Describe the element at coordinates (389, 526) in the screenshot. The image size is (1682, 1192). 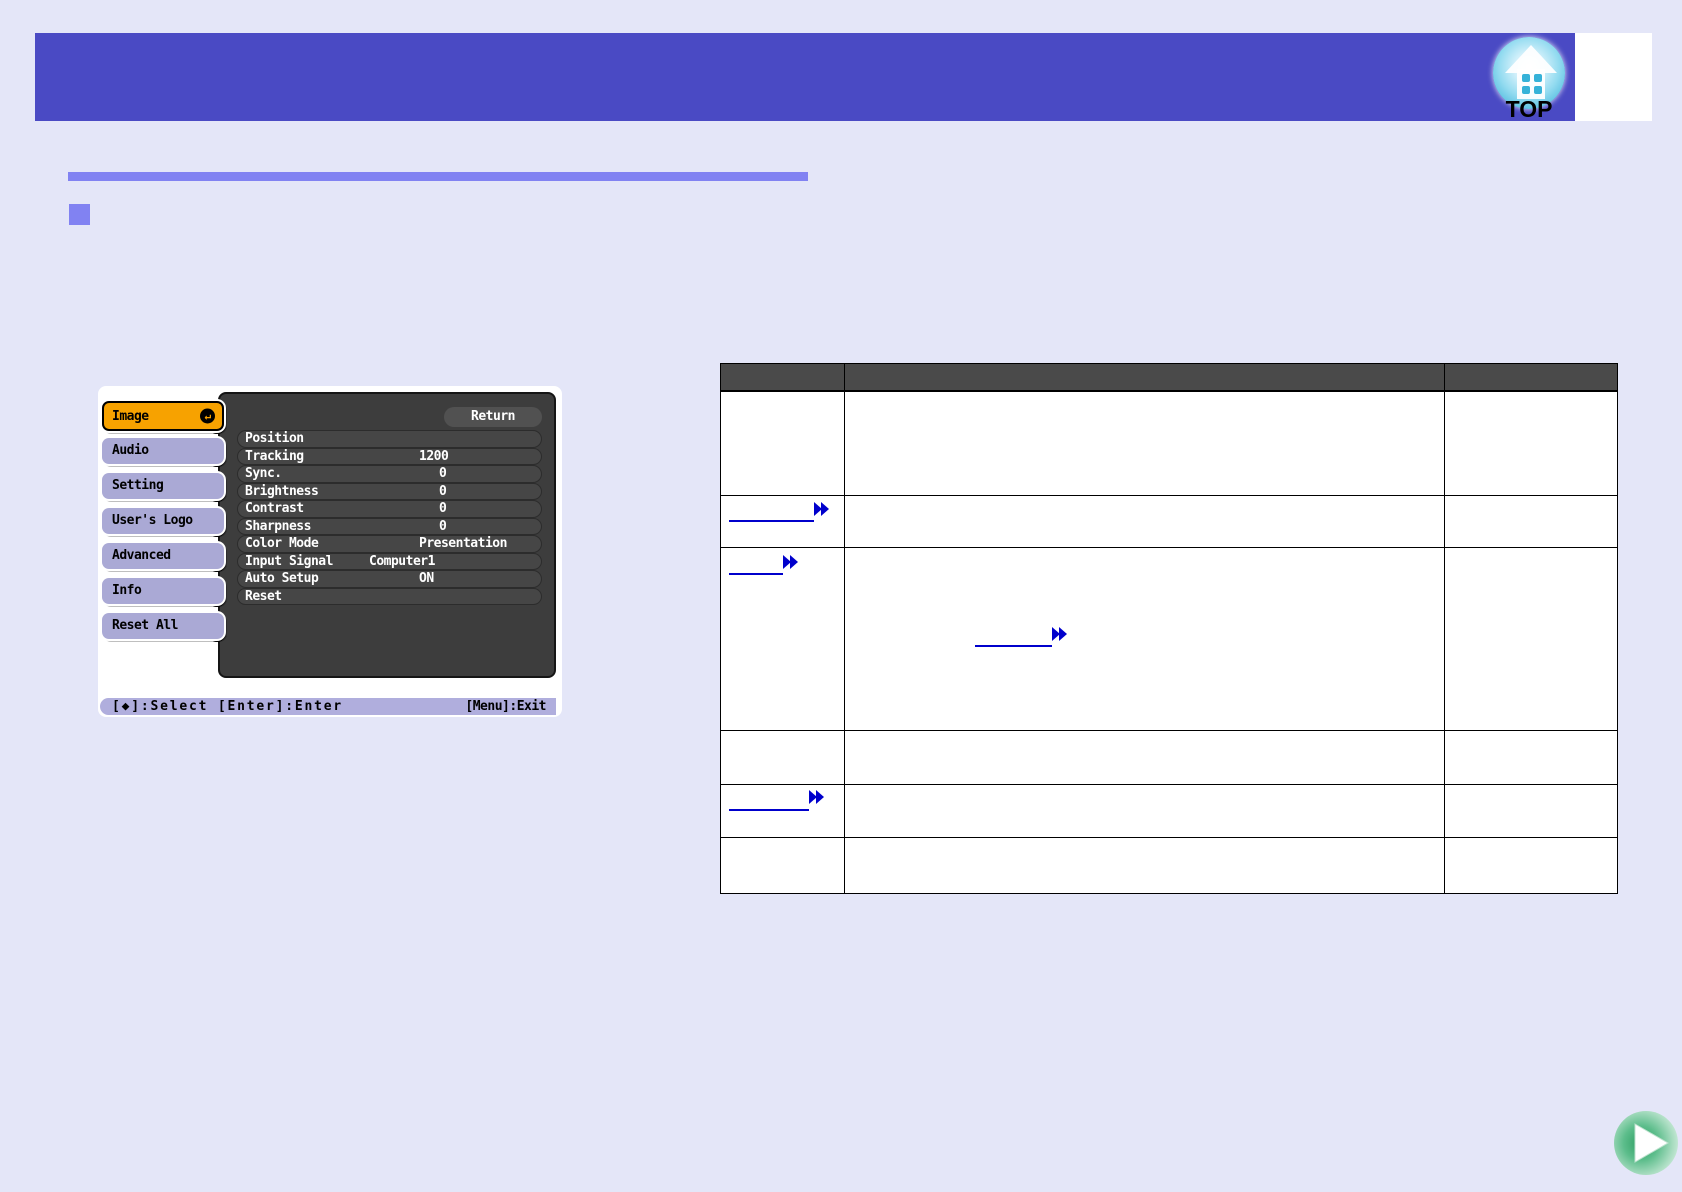
I see `osd-item-sharpness: Sharpness 0` at that location.